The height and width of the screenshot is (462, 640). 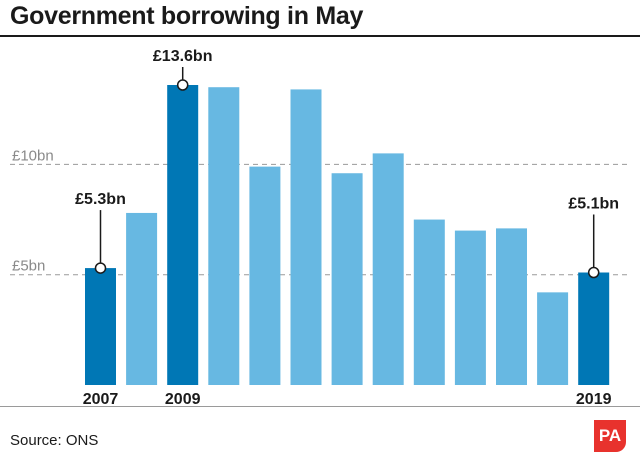 What do you see at coordinates (28, 266) in the screenshot?
I see `y-gridline-label: £5bn` at bounding box center [28, 266].